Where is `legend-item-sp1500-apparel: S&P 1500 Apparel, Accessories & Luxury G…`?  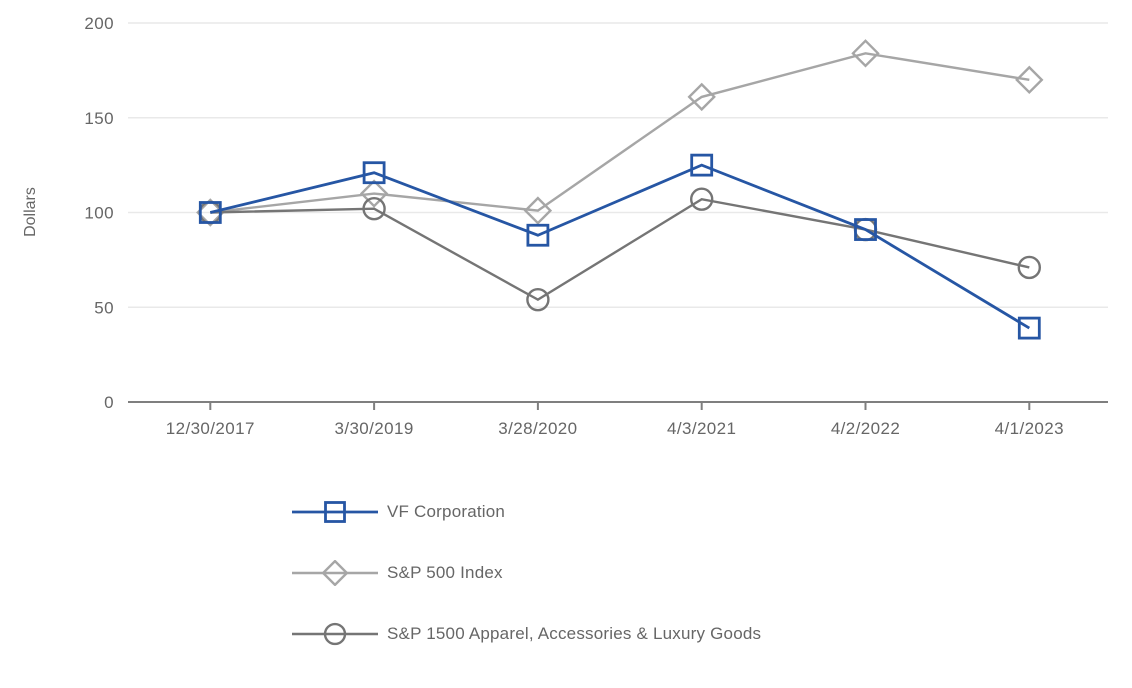 legend-item-sp1500-apparel: S&P 1500 Apparel, Accessories & Luxury G… is located at coordinates (526, 634).